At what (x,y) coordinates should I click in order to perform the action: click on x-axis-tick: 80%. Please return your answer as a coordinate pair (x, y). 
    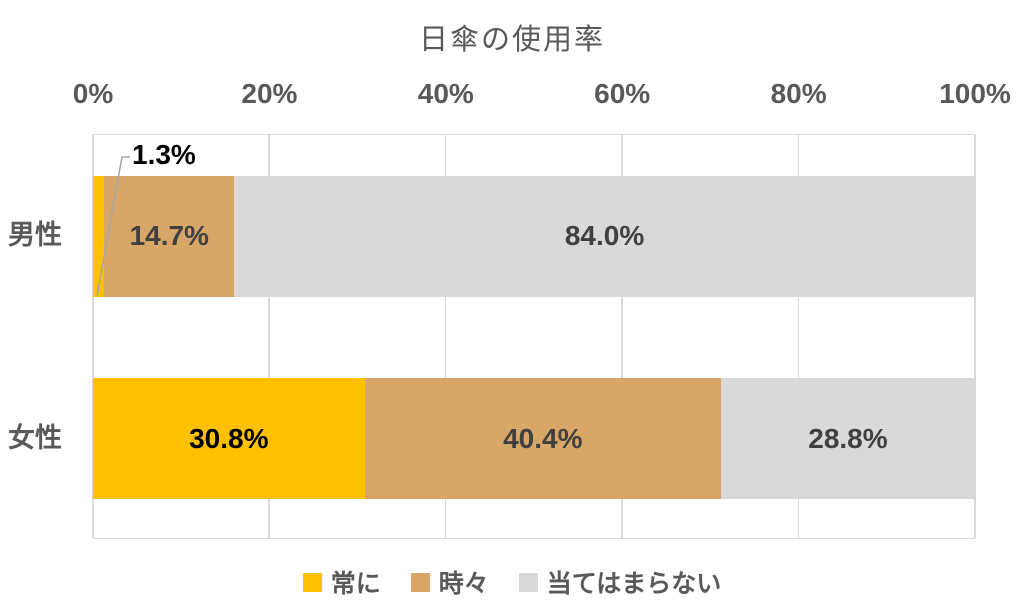
    Looking at the image, I should click on (798, 93).